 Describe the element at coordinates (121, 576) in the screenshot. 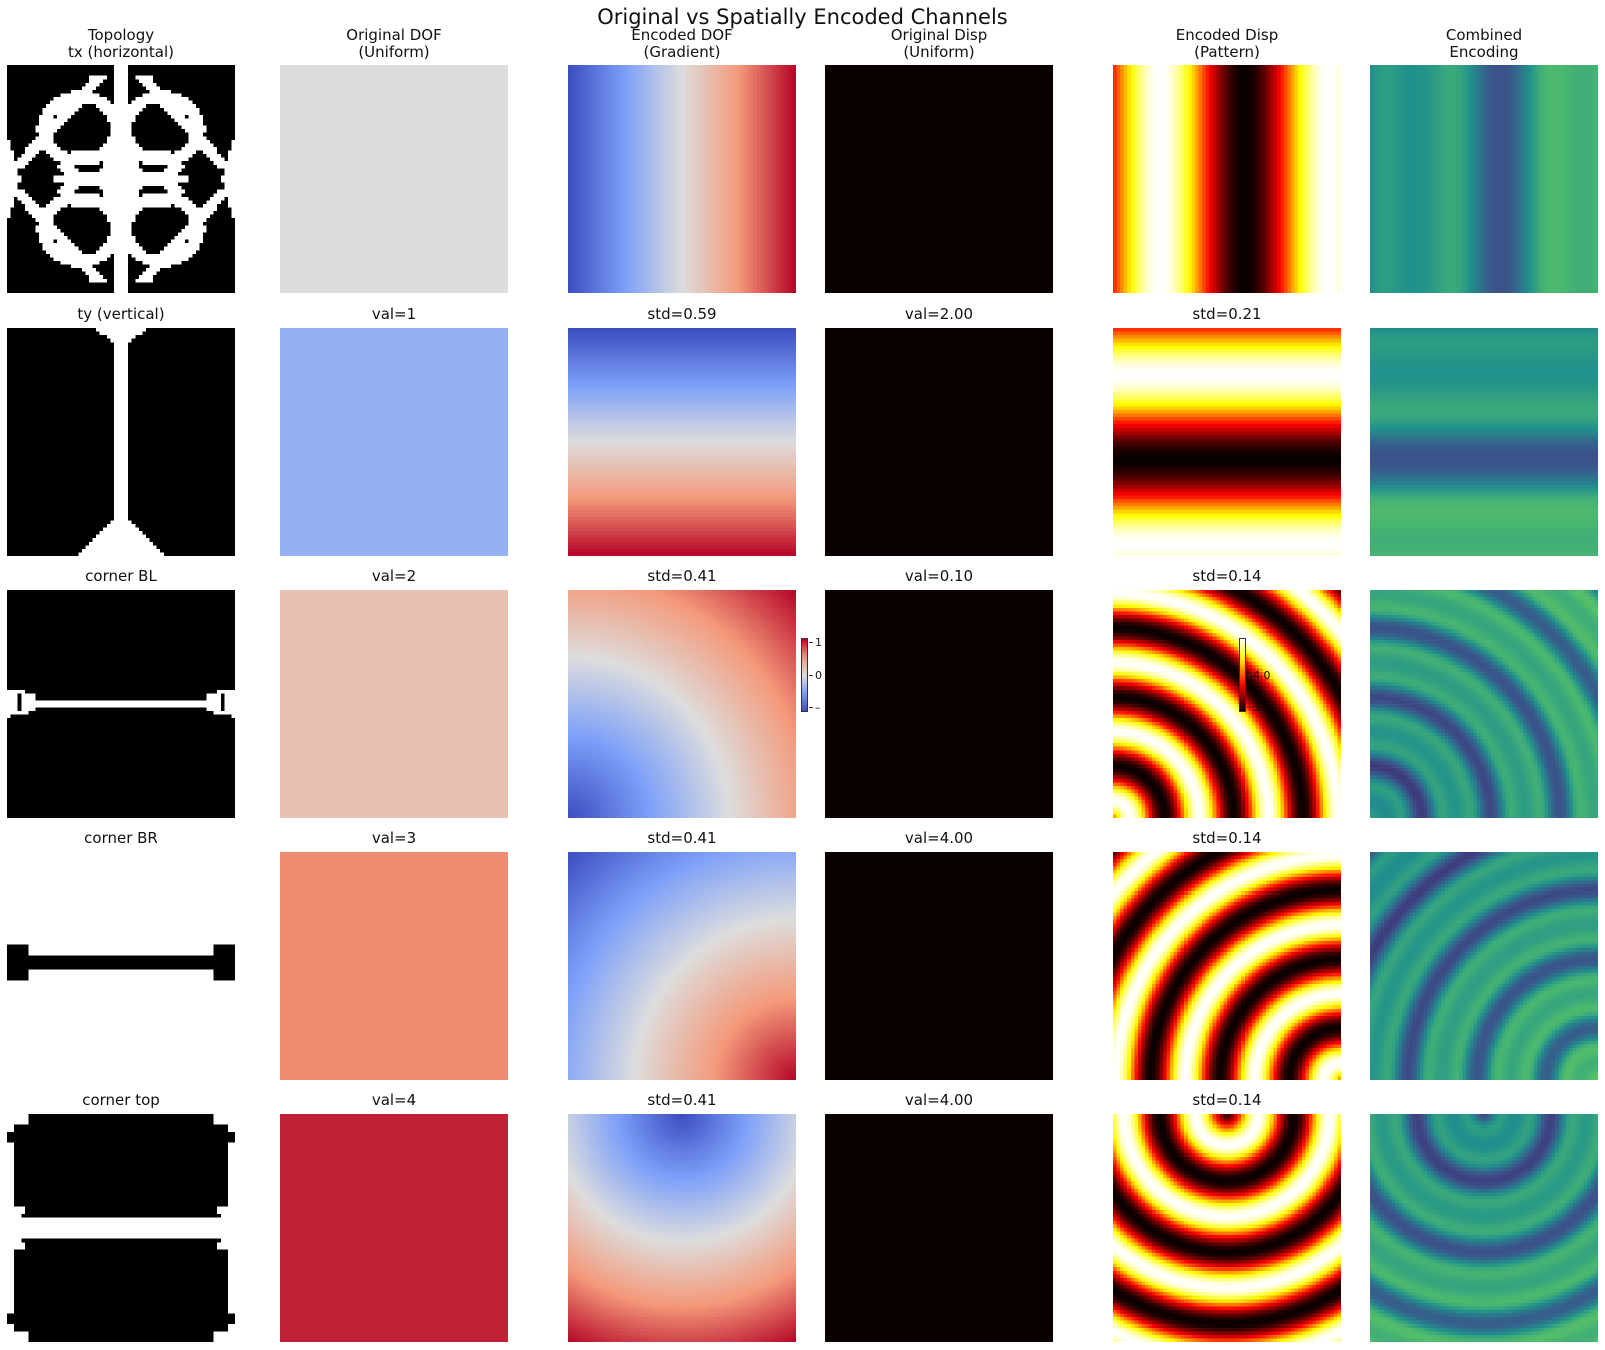

I see `row-label-topology: corner BL` at that location.